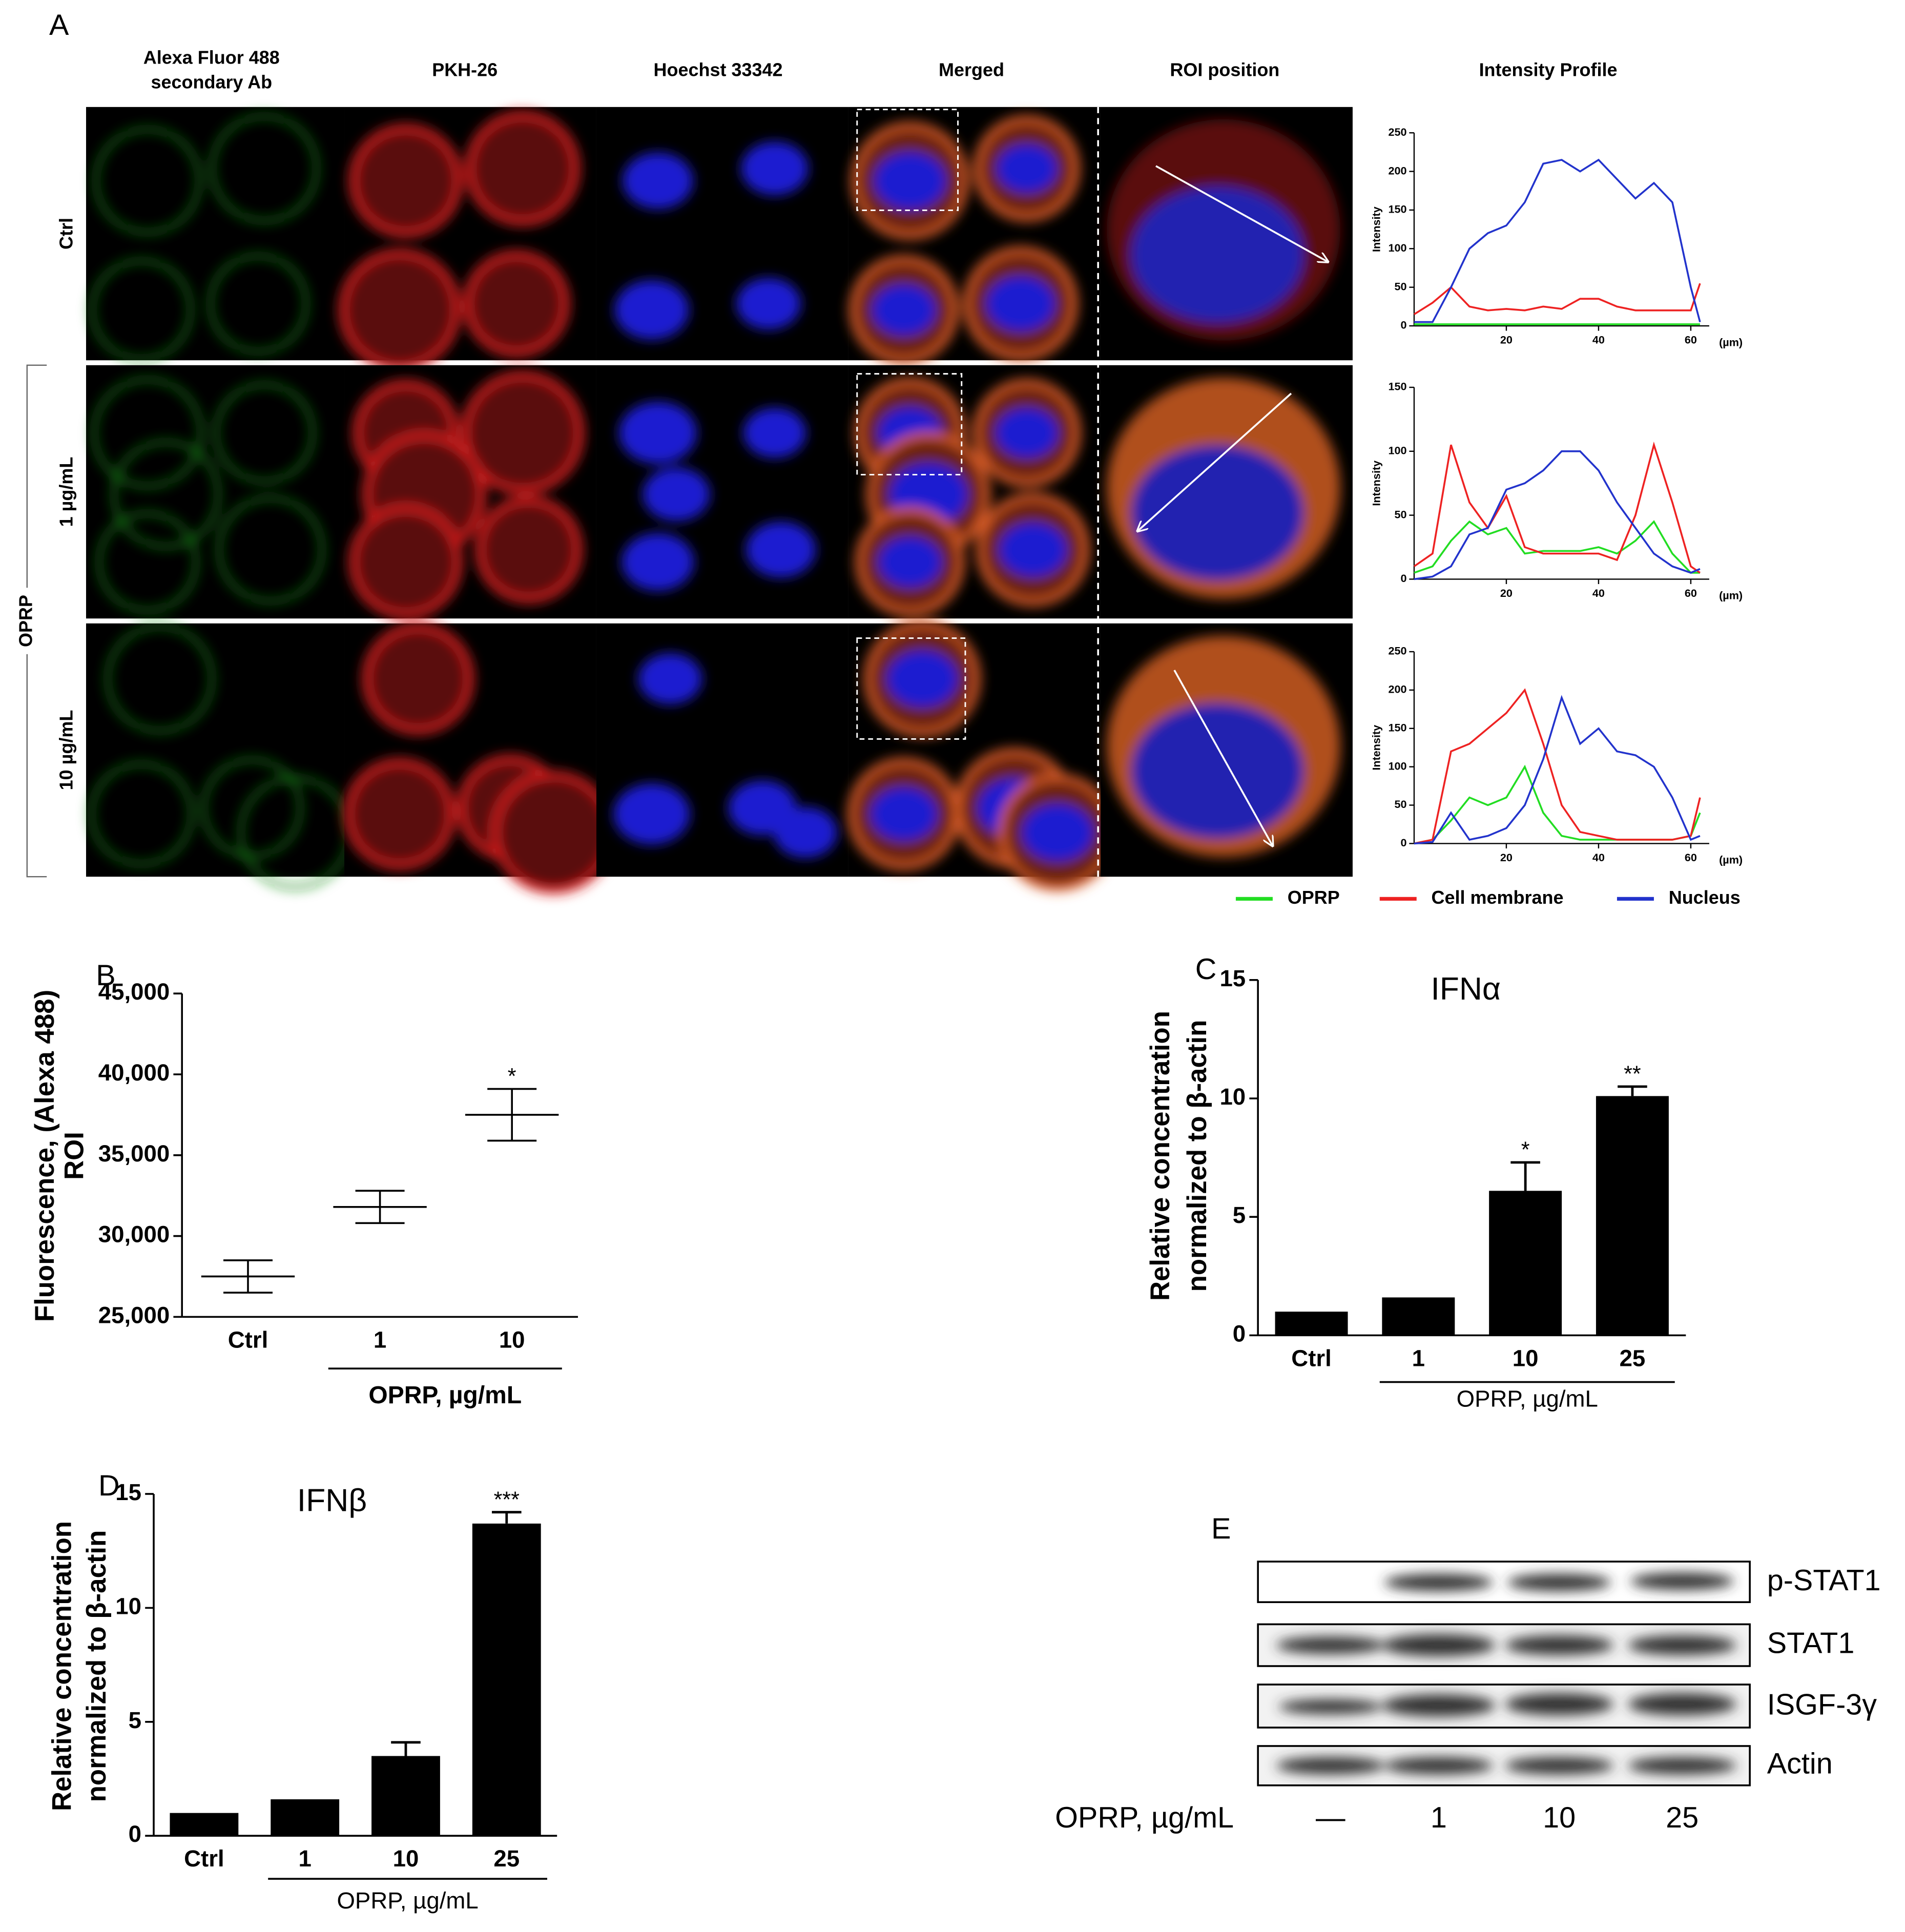 The height and width of the screenshot is (1932, 1905). I want to click on protein-label: STAT1, so click(1811, 1643).